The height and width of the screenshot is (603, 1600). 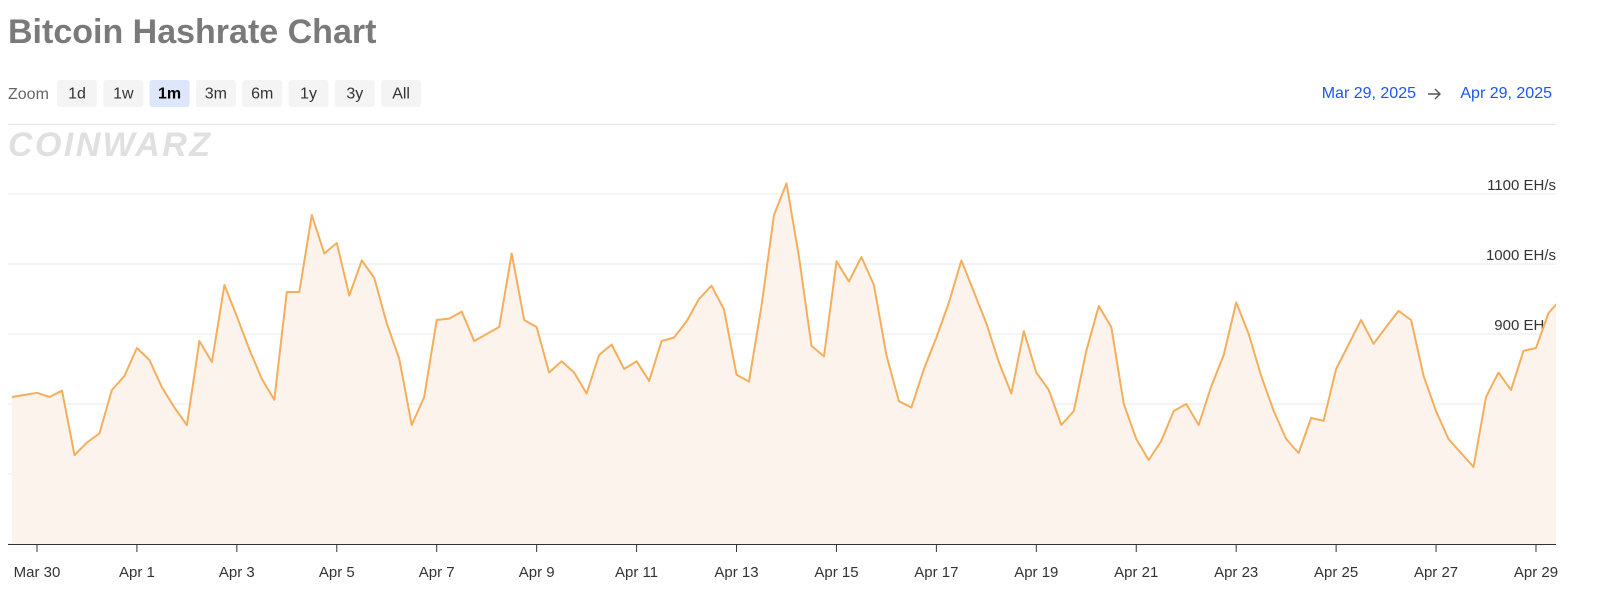 What do you see at coordinates (37, 572) in the screenshot?
I see `x-tick-label: Mar 30` at bounding box center [37, 572].